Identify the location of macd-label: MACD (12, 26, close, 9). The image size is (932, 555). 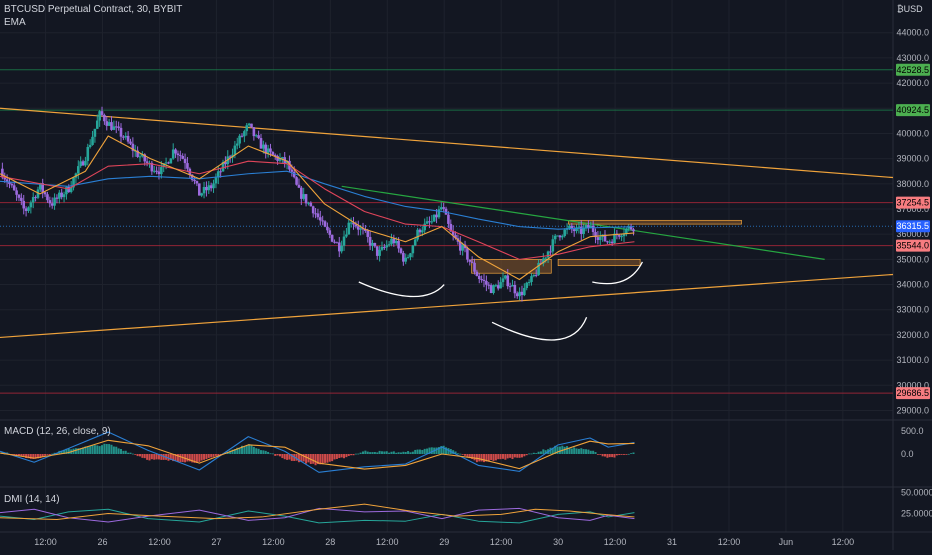
(57, 431).